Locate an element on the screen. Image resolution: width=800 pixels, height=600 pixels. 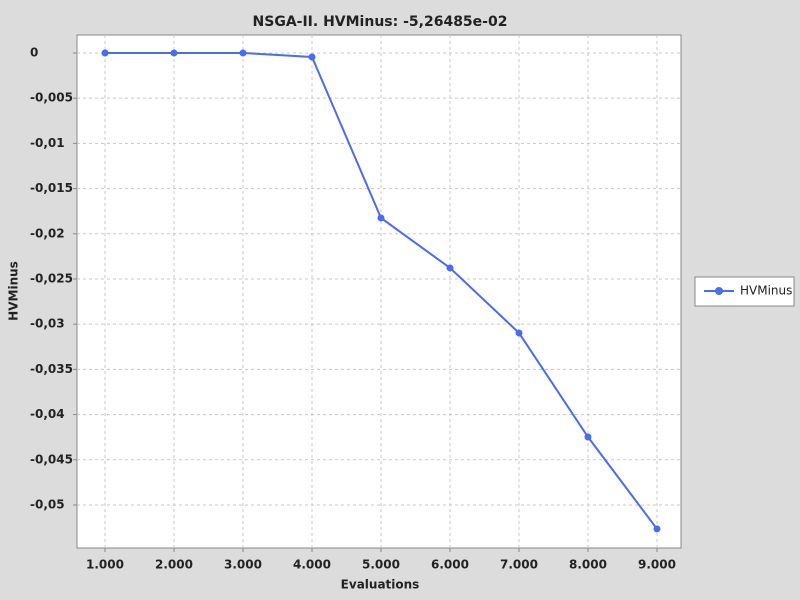
y-axis-label: HVMinus is located at coordinates (14, 291).